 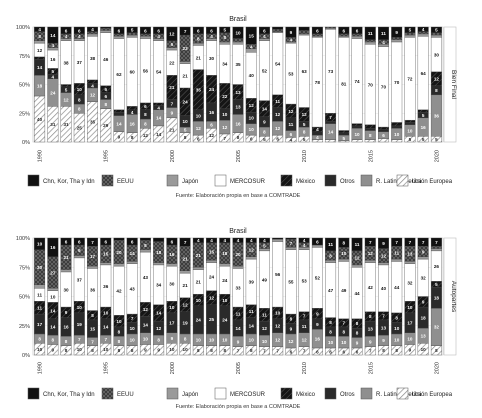 I want to click on data-label: 25, so click(x=80, y=127).